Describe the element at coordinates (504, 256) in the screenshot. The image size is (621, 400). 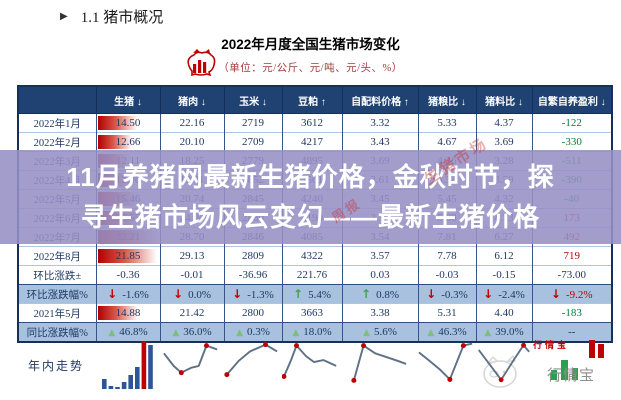
I see `table-cell: 6.12` at that location.